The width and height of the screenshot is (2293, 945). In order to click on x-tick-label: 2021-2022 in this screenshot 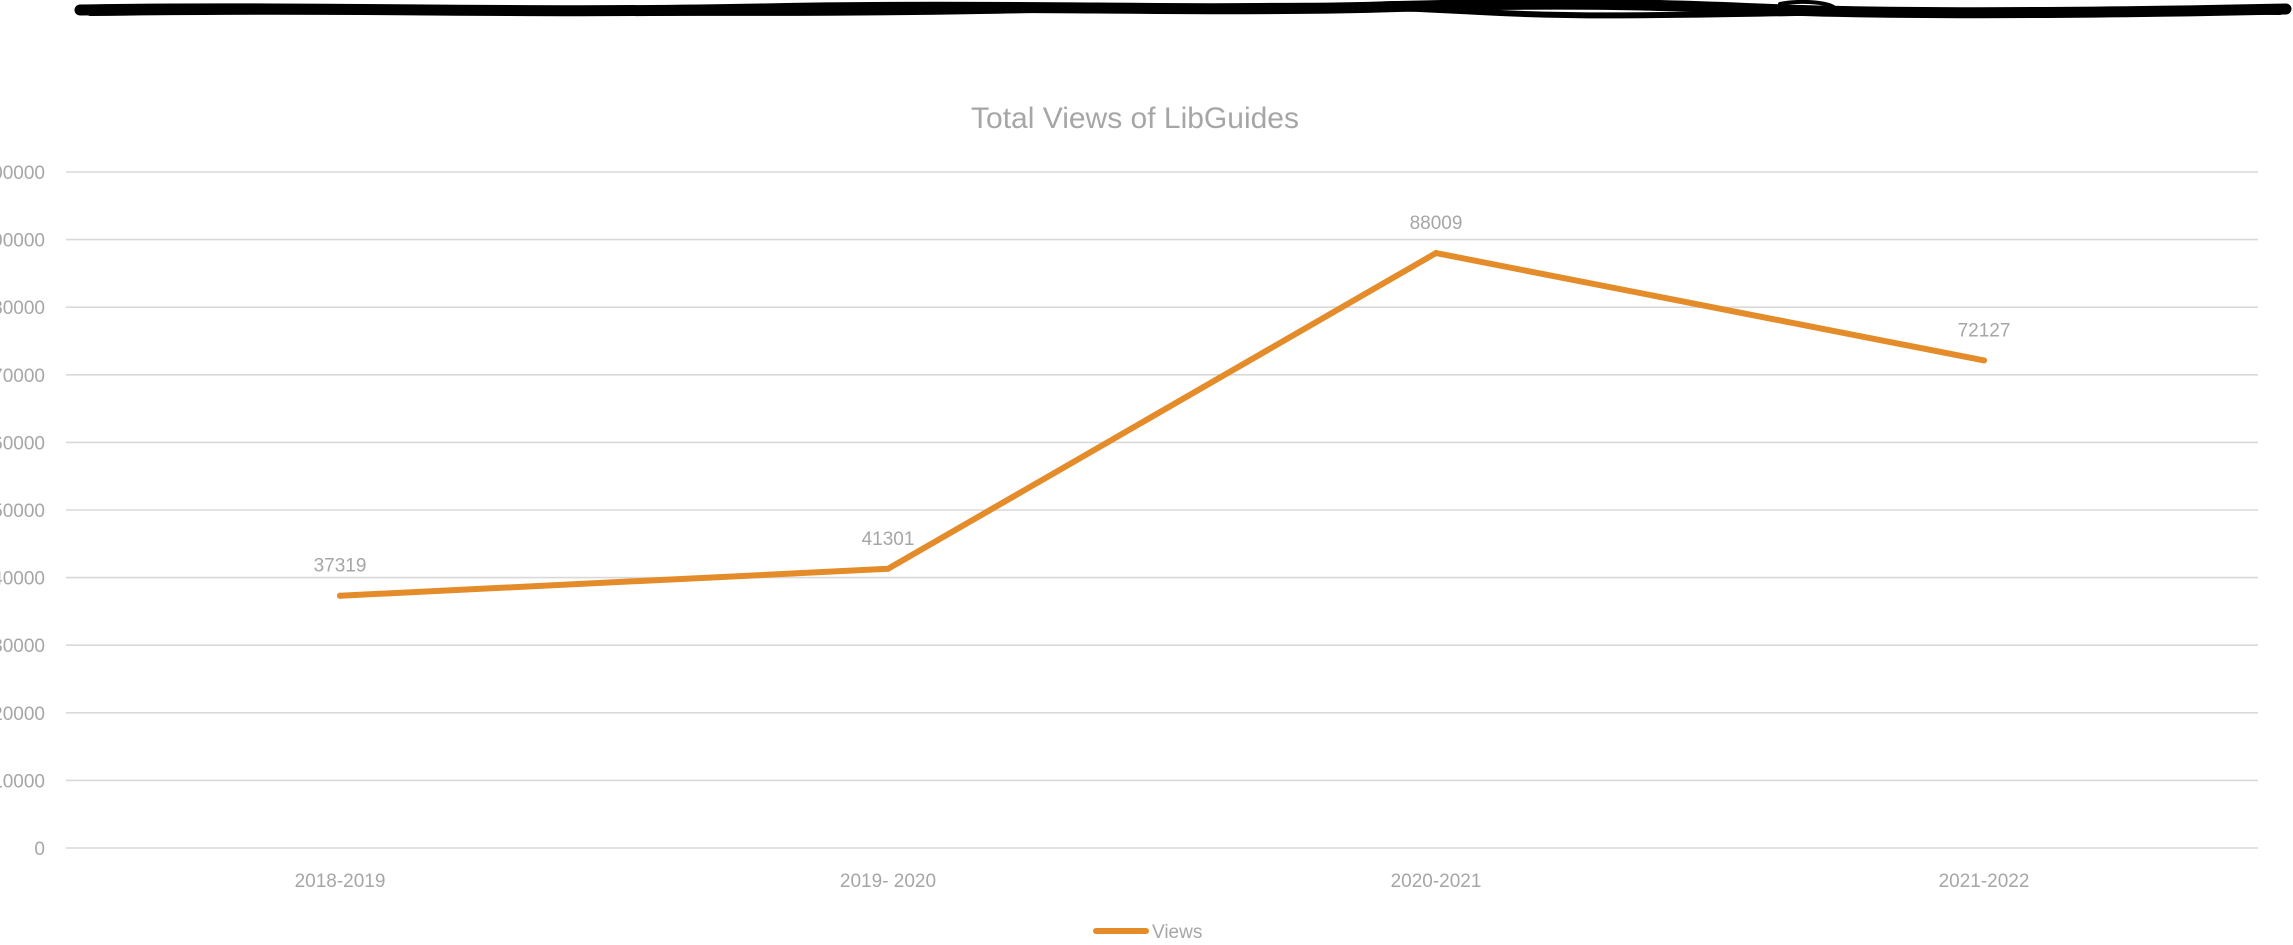, I will do `click(1984, 881)`.